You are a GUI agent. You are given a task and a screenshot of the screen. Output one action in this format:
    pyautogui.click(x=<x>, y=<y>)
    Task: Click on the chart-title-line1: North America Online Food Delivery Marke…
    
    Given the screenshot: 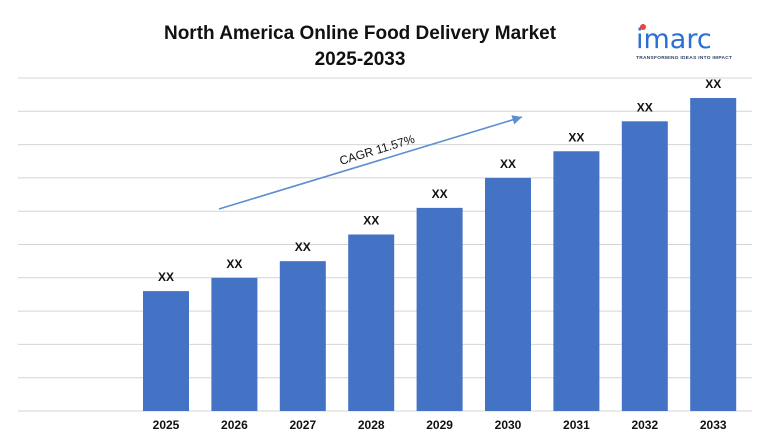 What is the action you would take?
    pyautogui.click(x=360, y=33)
    